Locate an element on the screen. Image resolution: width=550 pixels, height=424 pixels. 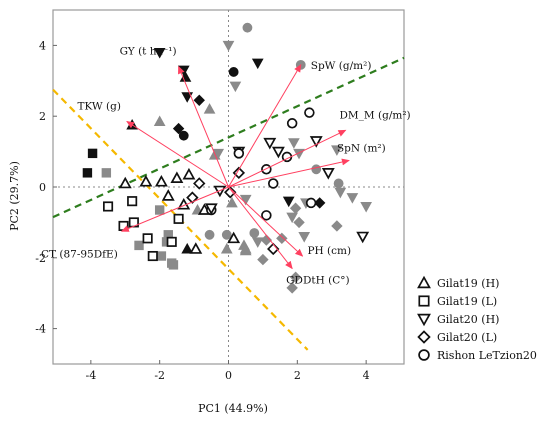
vector-label: TKW (g) is located at coordinates (99, 107).